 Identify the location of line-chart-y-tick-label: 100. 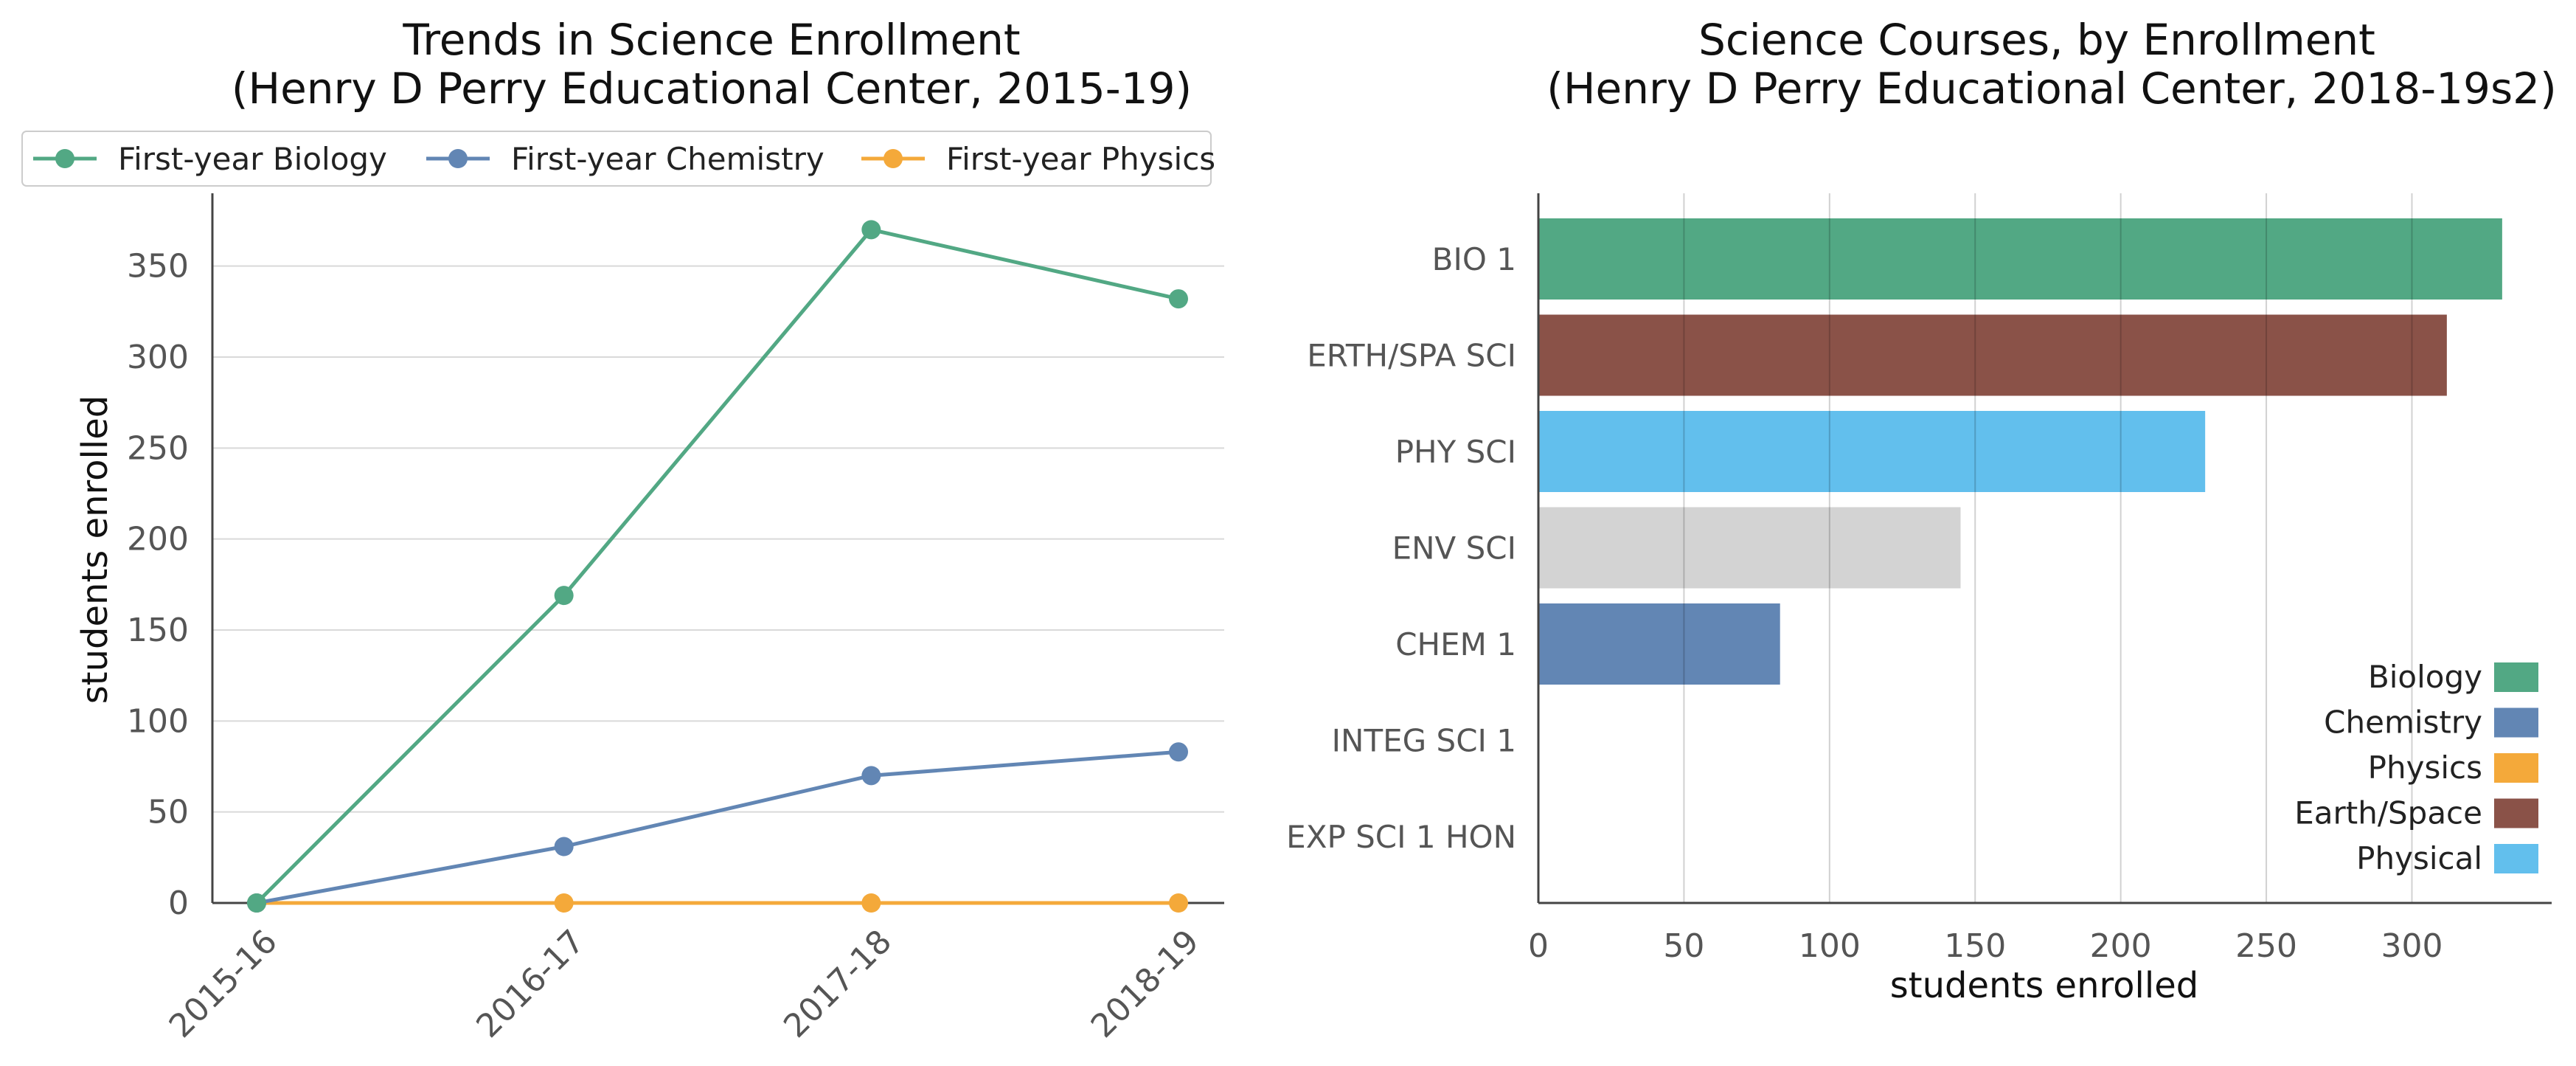
(158, 721).